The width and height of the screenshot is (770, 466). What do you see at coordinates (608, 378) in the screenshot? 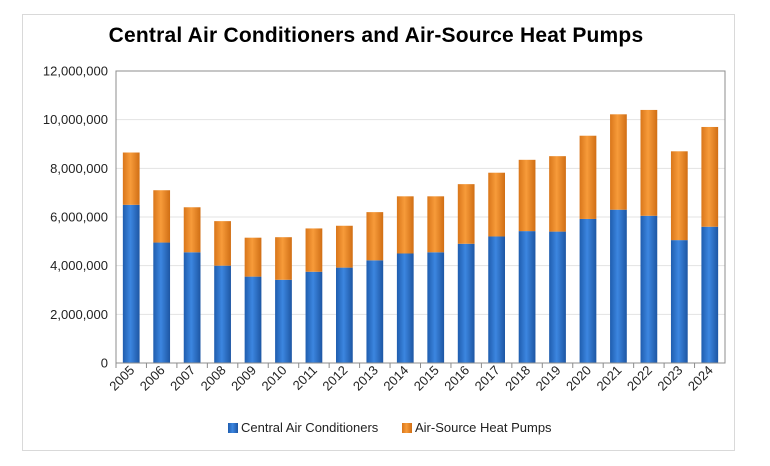
I see `x-tick-label: 2021` at bounding box center [608, 378].